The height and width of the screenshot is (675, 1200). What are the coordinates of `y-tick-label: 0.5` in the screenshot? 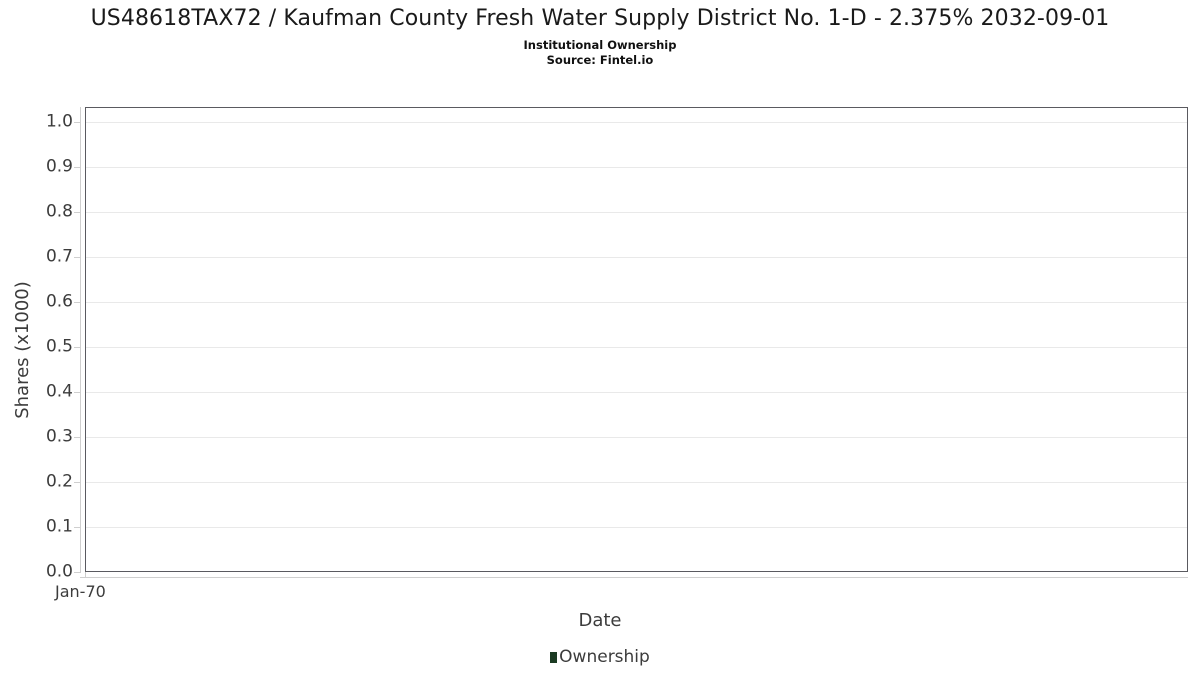 It's located at (59, 346).